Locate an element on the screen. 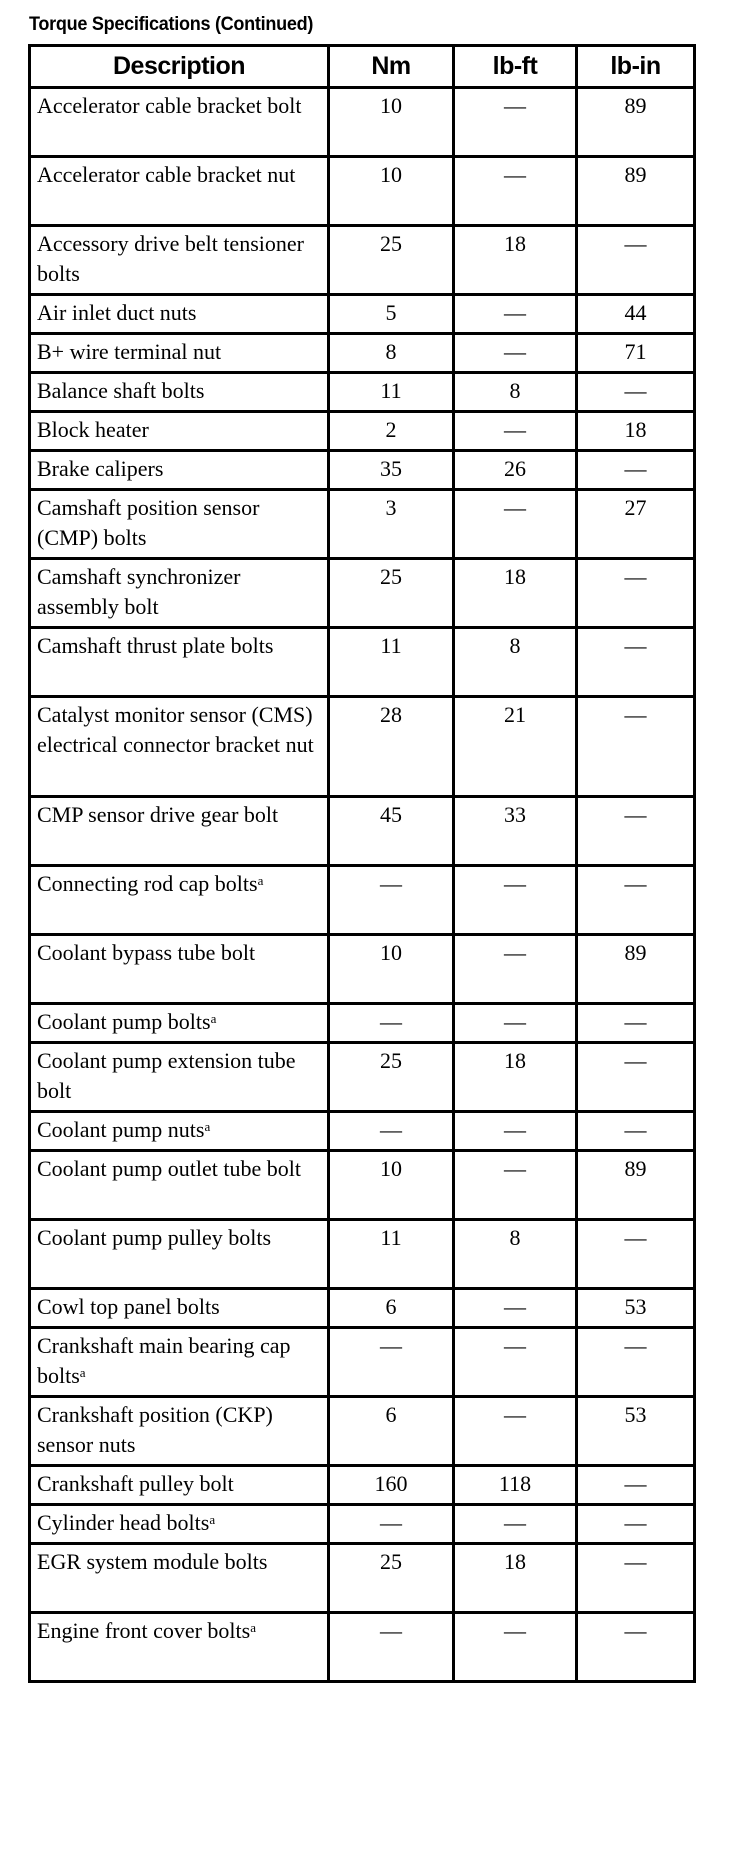 The image size is (736, 1870). cell-lb-in: 18 is located at coordinates (635, 431).